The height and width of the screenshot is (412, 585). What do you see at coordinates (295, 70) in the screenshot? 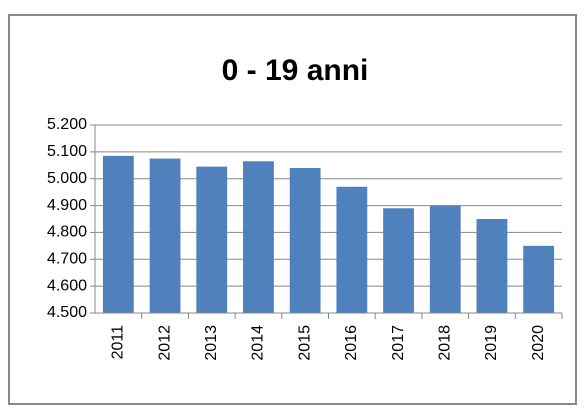
I see `chart-title: 0 - 19 anni` at bounding box center [295, 70].